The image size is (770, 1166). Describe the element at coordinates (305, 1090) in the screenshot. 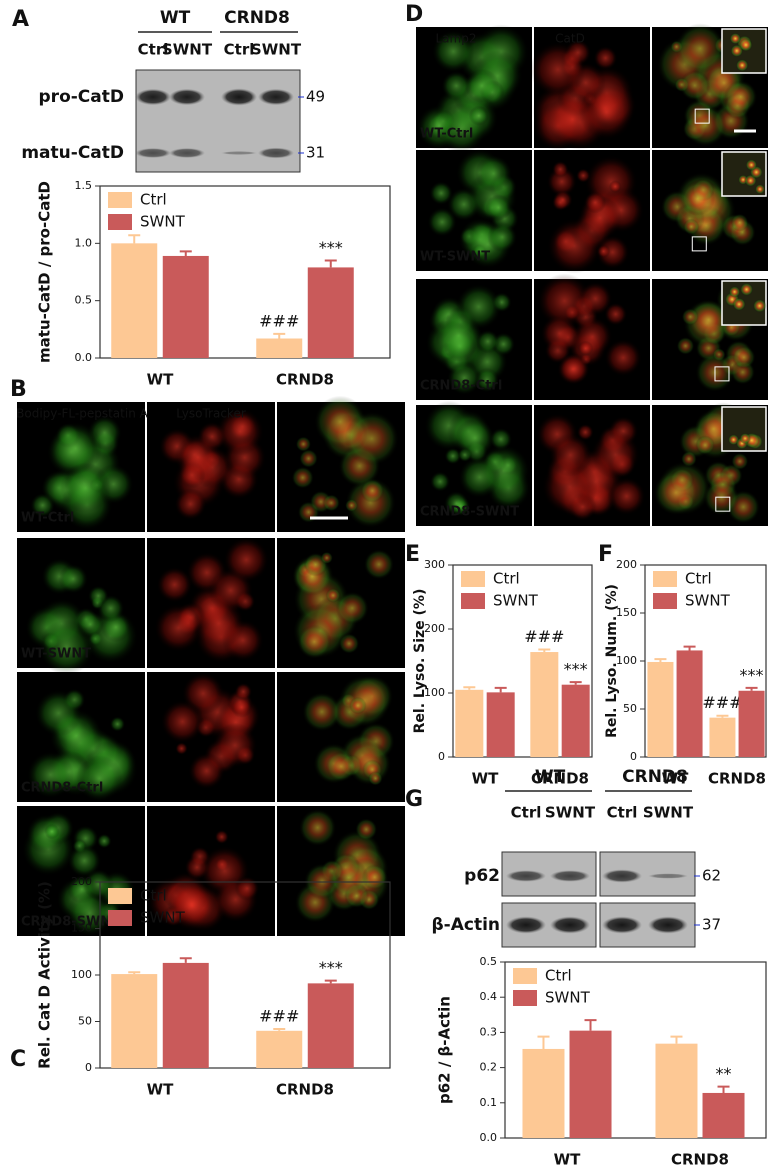

I see `x-tick-label: CRND8` at that location.